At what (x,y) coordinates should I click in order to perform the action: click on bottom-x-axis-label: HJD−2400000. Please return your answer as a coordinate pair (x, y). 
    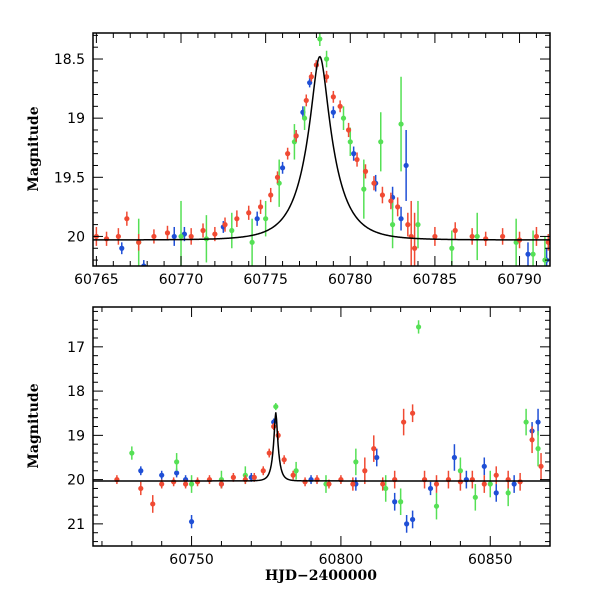
    Looking at the image, I should click on (321, 576).